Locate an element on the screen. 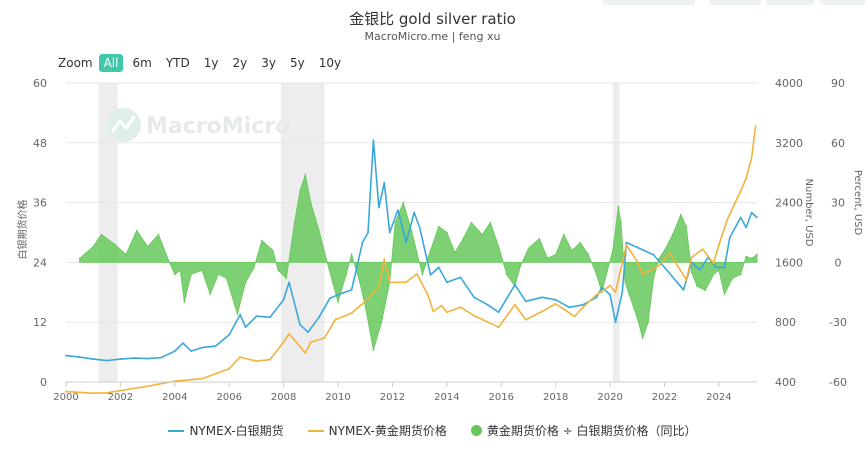 The width and height of the screenshot is (865, 454). zoom-button-3y: 3y is located at coordinates (268, 63).